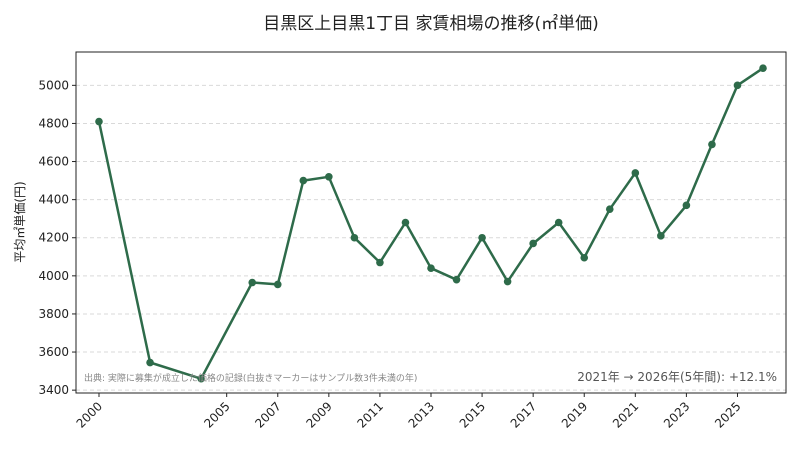  Describe the element at coordinates (625, 414) in the screenshot. I see `x-tick-label: 2021` at that location.